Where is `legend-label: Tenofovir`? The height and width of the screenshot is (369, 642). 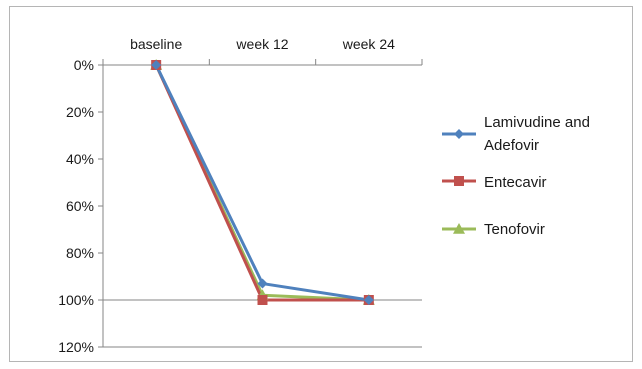
legend-label: Tenofovir is located at coordinates (514, 229).